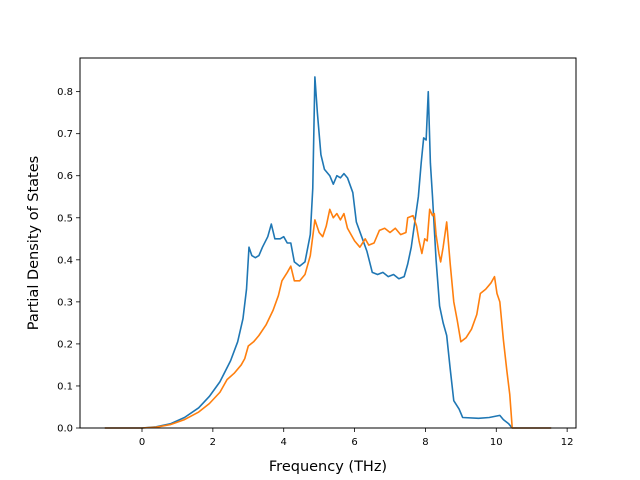 This screenshot has height=480, width=640. I want to click on x-tick-label: 2, so click(213, 442).